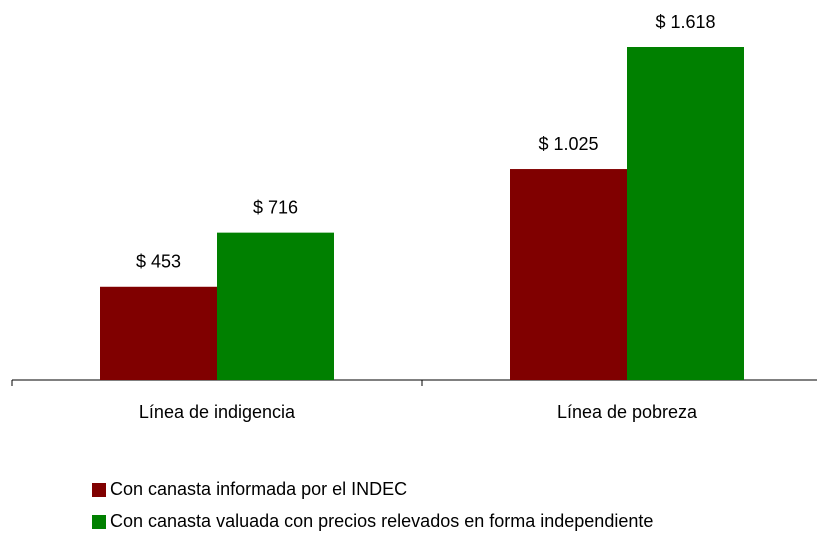 This screenshot has height=533, width=817. Describe the element at coordinates (258, 489) in the screenshot. I see `legend-label: Con canasta informada por el INDEC` at that location.